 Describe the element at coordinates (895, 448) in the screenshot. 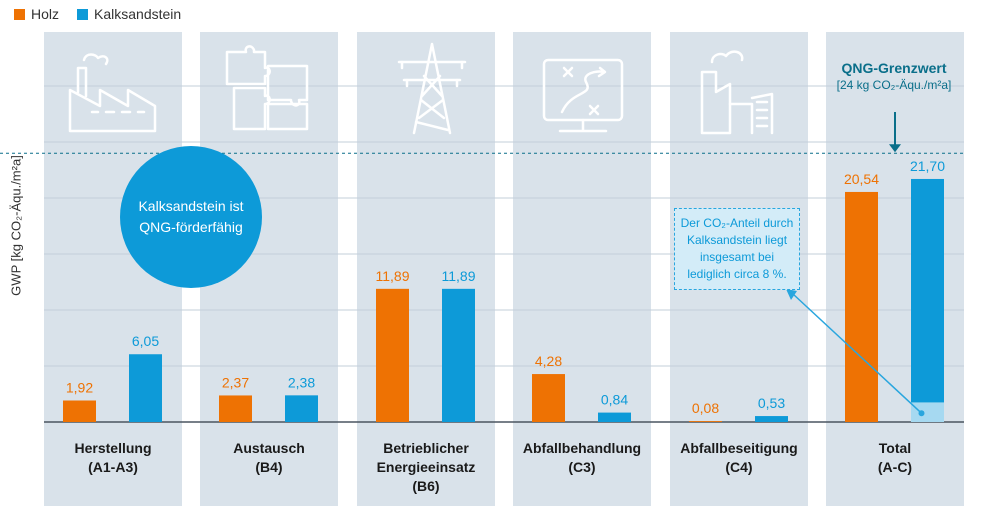

I see `category-label: Total` at that location.